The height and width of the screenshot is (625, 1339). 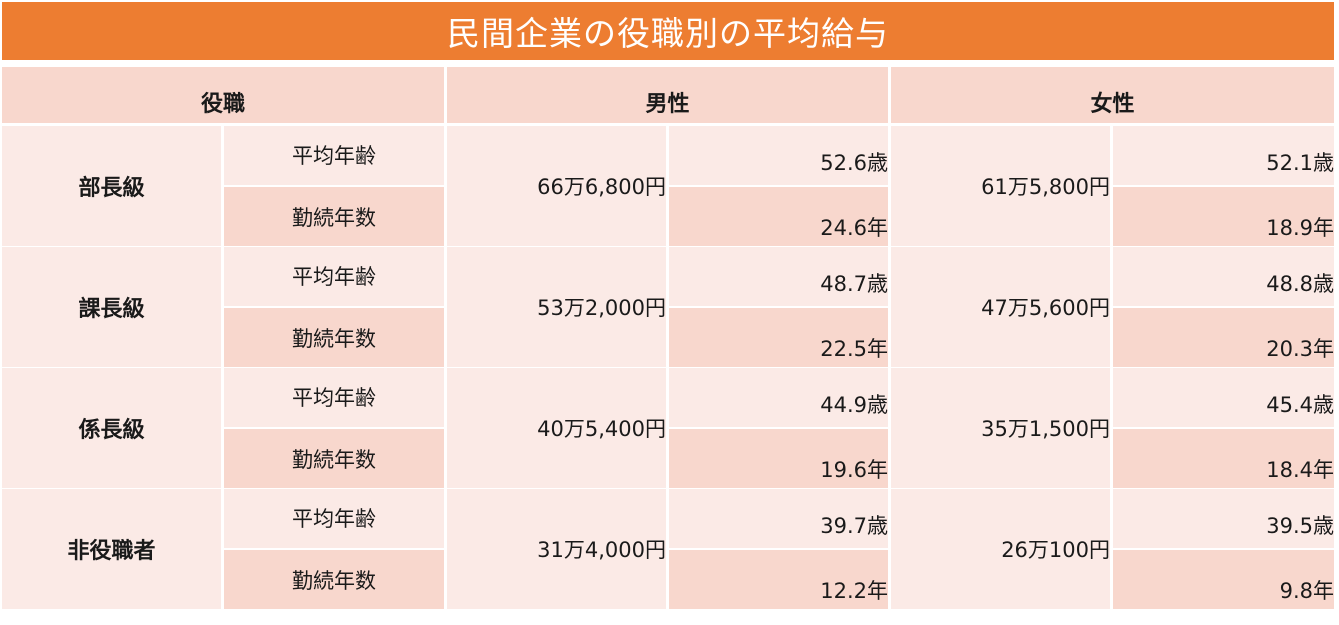 I want to click on female-tenure: 18.4年, so click(x=1223, y=458).